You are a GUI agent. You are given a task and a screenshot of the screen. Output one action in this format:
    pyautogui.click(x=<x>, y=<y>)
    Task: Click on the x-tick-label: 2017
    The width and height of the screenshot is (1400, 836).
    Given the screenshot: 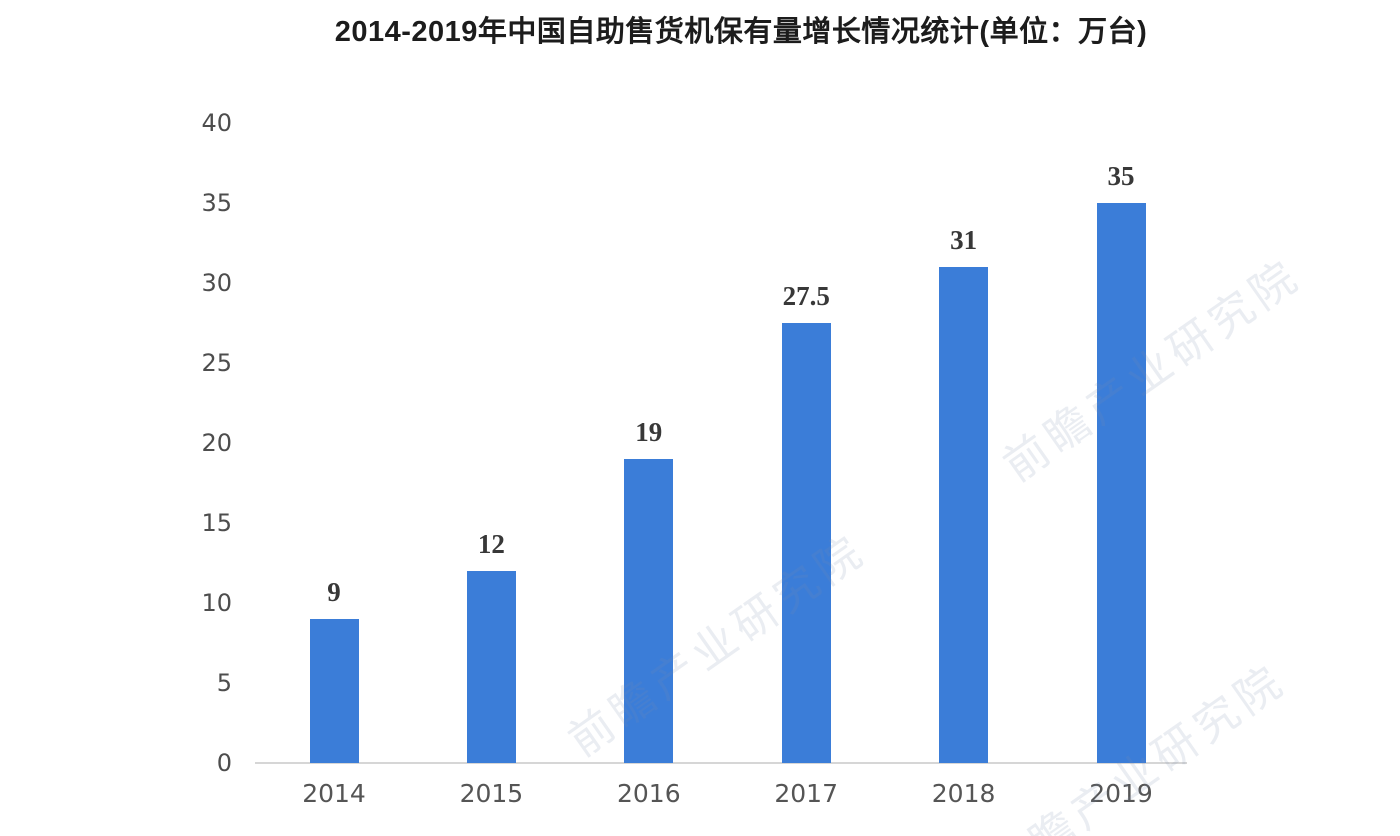 What is the action you would take?
    pyautogui.click(x=806, y=793)
    